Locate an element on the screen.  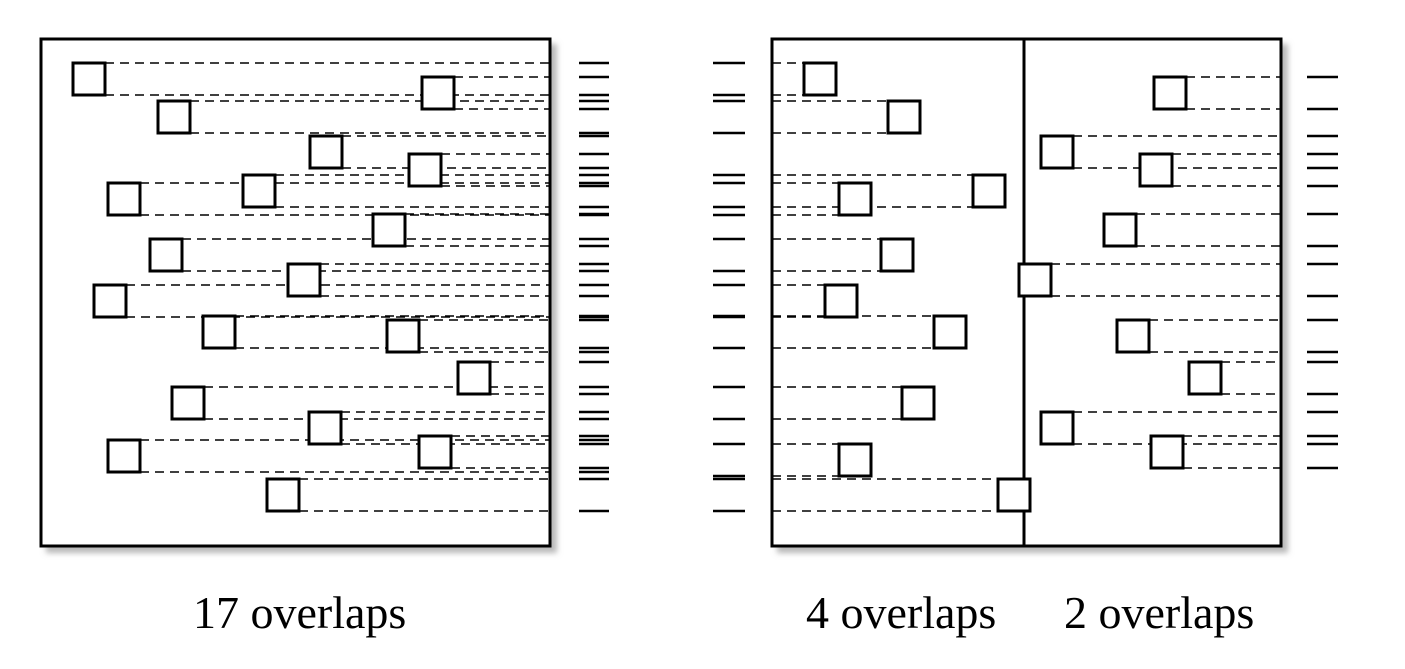
caption-left: 17 overlaps is located at coordinates (300, 612).